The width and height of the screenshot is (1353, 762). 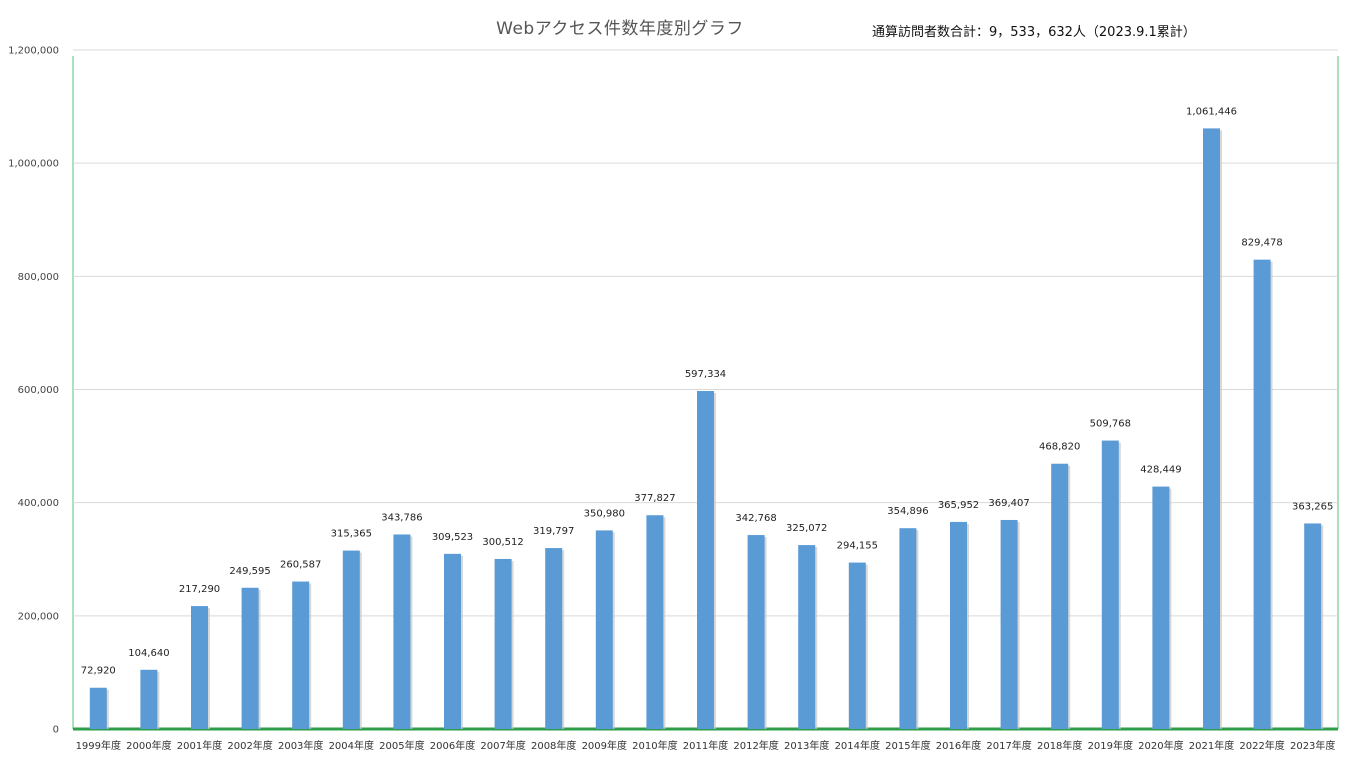 I want to click on x-tick-label: 2011年度, so click(x=705, y=745).